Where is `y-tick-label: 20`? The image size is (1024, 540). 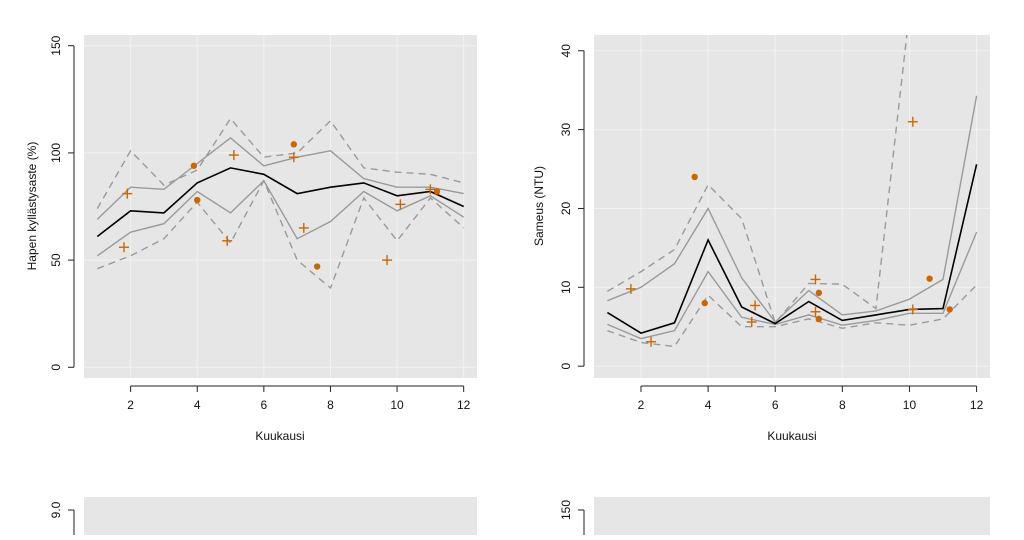 y-tick-label: 20 is located at coordinates (566, 208).